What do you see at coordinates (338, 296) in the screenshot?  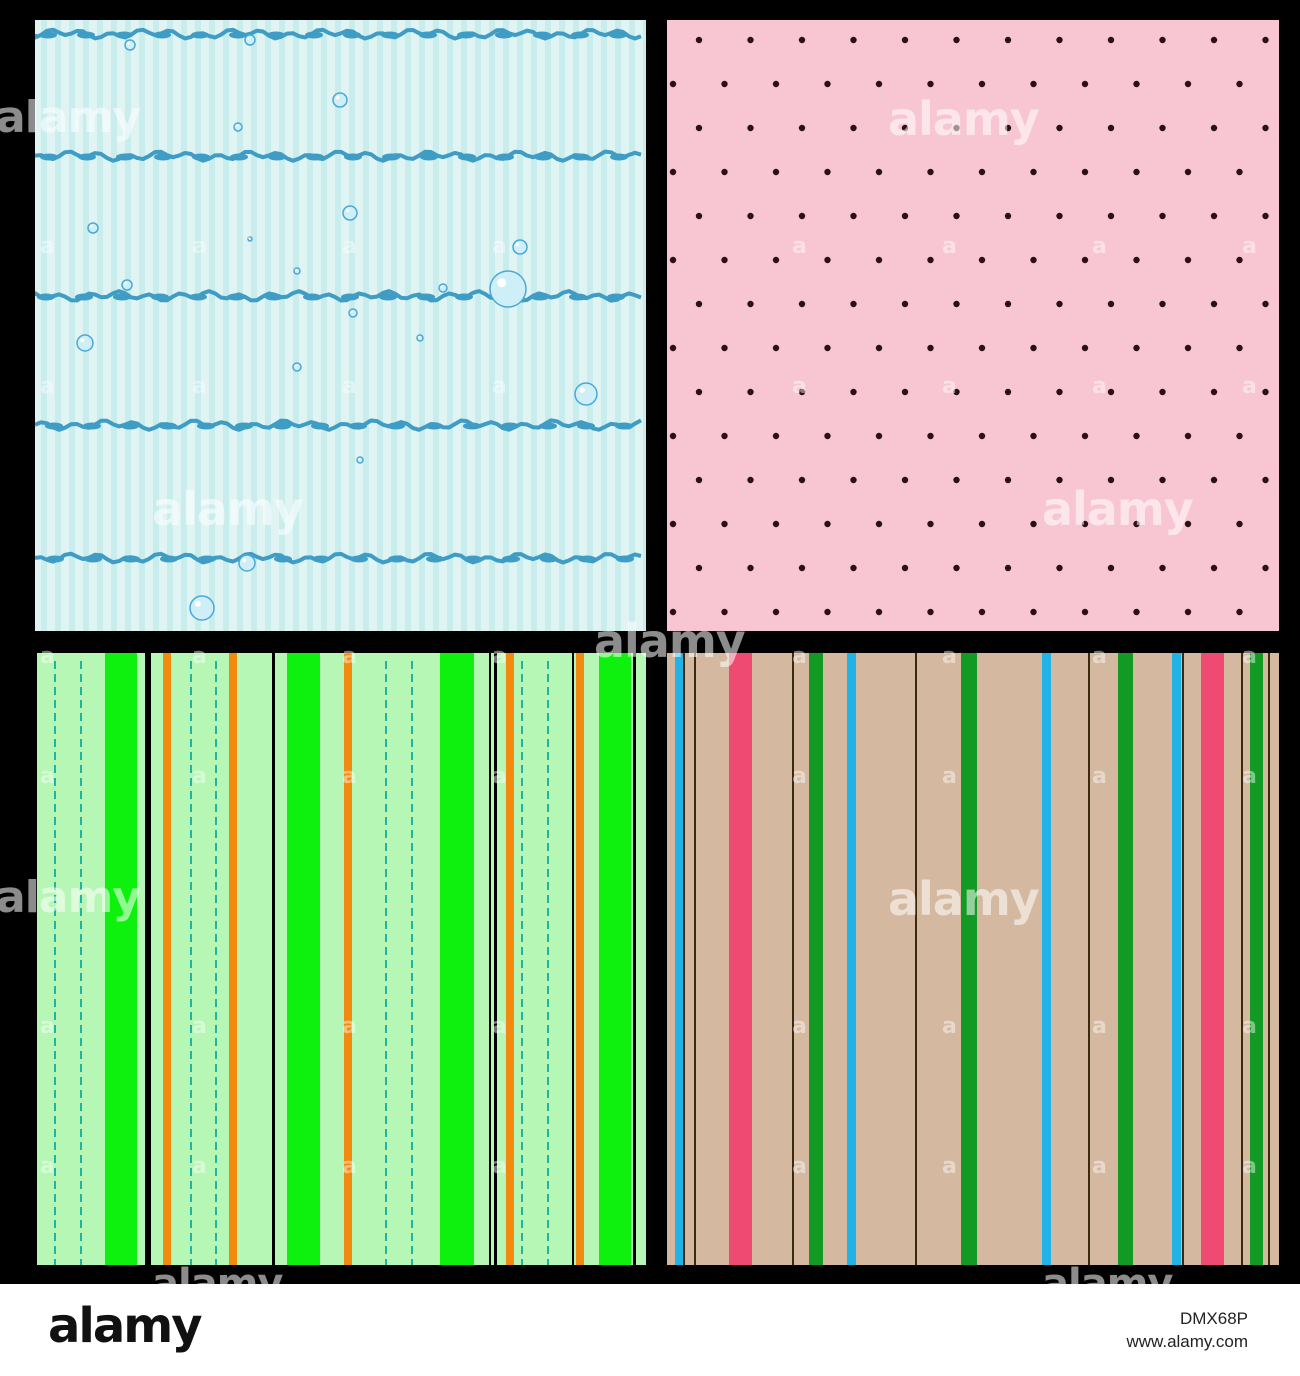 I see `wave-line` at bounding box center [338, 296].